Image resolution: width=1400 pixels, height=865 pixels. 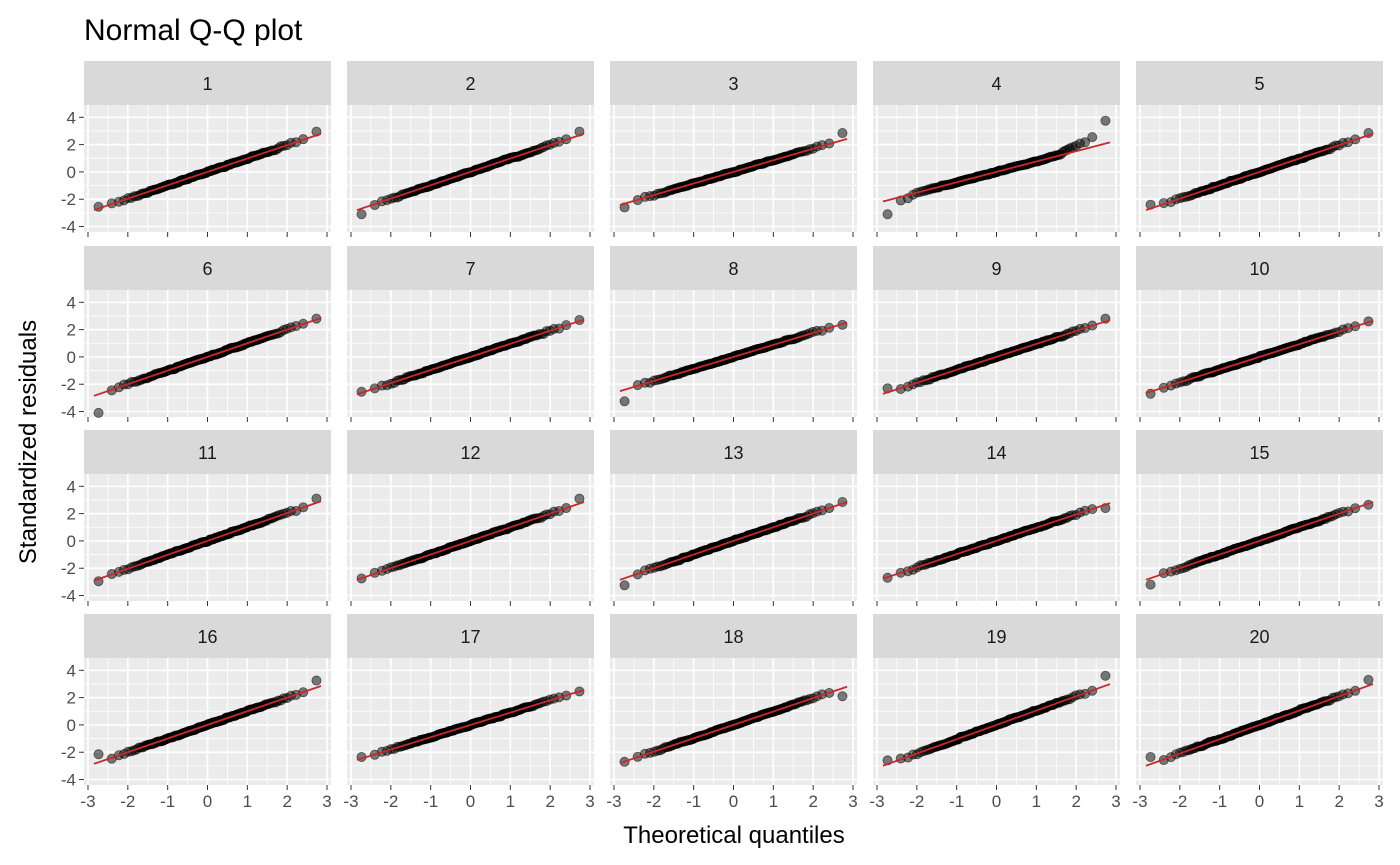 What do you see at coordinates (470, 334) in the screenshot?
I see `facet-panel-7: 7` at bounding box center [470, 334].